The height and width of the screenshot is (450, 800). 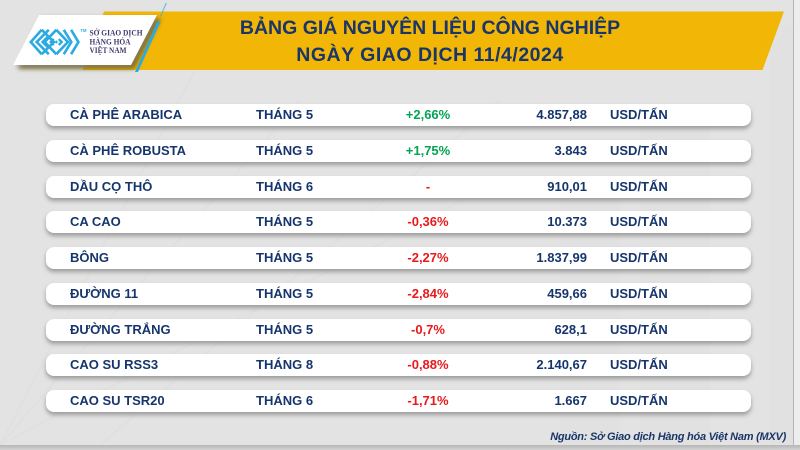 I want to click on svg-text: SỞ GIAO DỊCH, so click(x=117, y=33).